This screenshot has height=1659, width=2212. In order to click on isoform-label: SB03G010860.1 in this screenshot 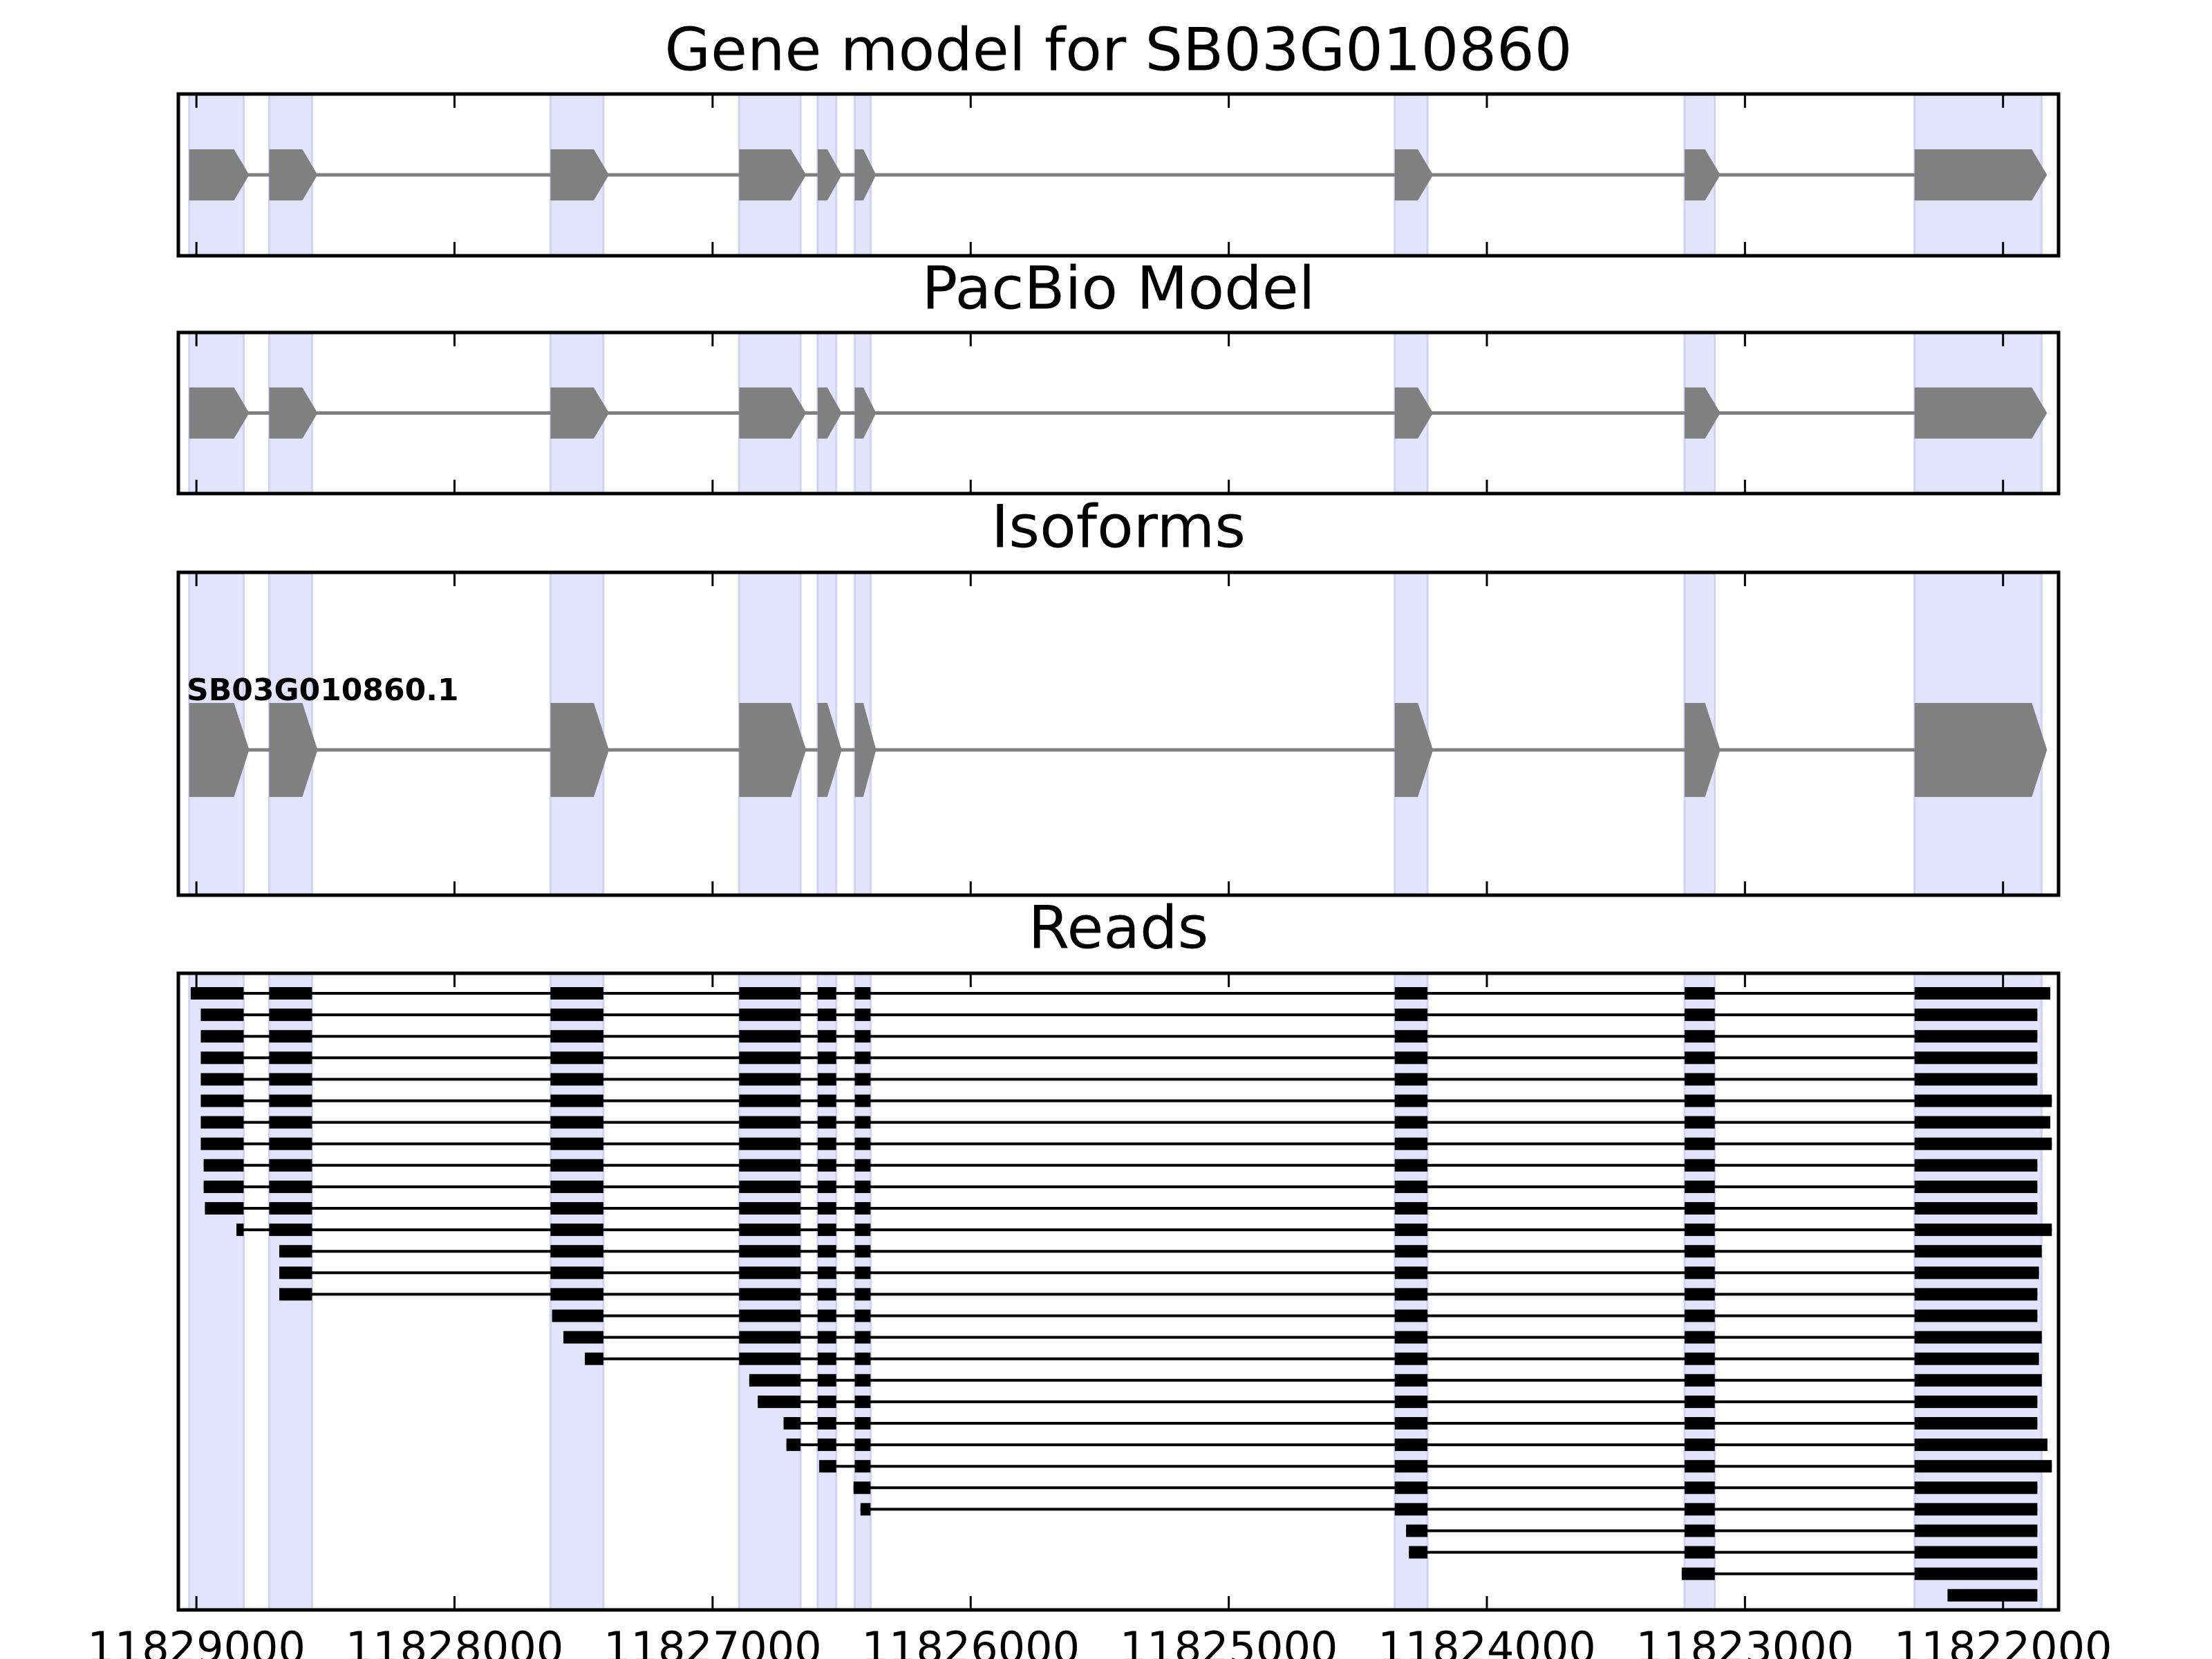, I will do `click(323, 691)`.